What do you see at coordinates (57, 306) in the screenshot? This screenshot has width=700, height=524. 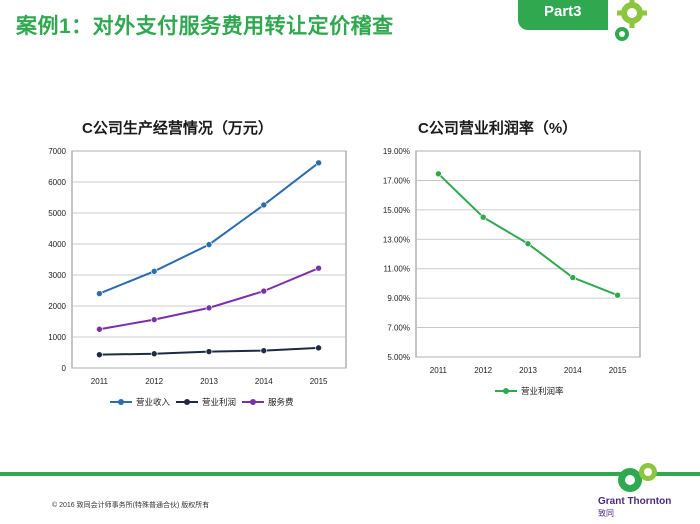 I see `y-tick-label: 2000` at bounding box center [57, 306].